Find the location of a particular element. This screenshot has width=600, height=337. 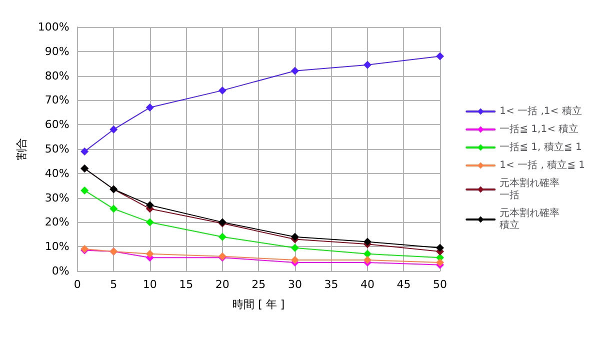

x-tick-label: 25 is located at coordinates (259, 284).